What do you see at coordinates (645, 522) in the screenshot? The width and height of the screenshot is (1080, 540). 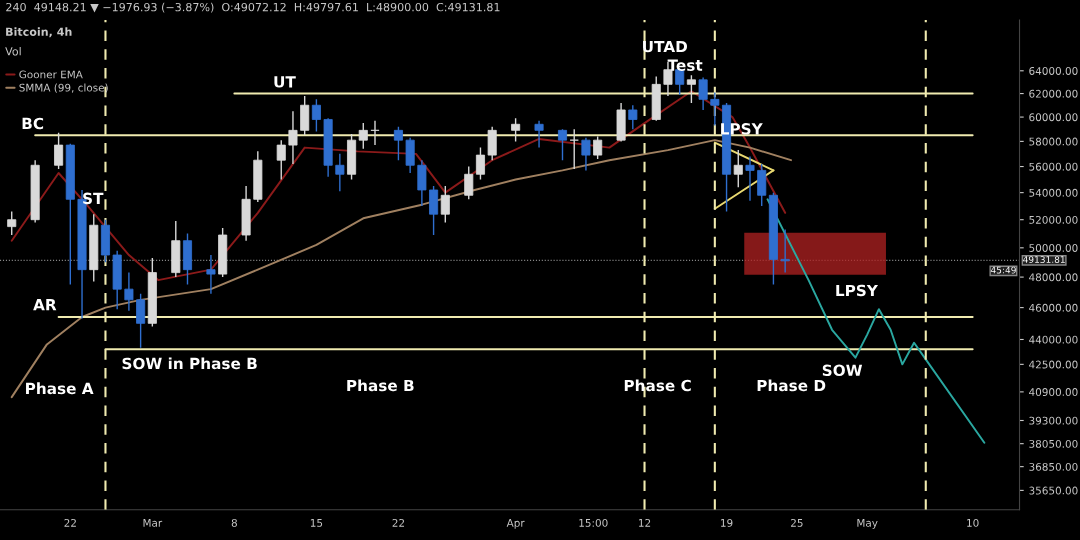 I see `x-tick-label: 12` at bounding box center [645, 522].